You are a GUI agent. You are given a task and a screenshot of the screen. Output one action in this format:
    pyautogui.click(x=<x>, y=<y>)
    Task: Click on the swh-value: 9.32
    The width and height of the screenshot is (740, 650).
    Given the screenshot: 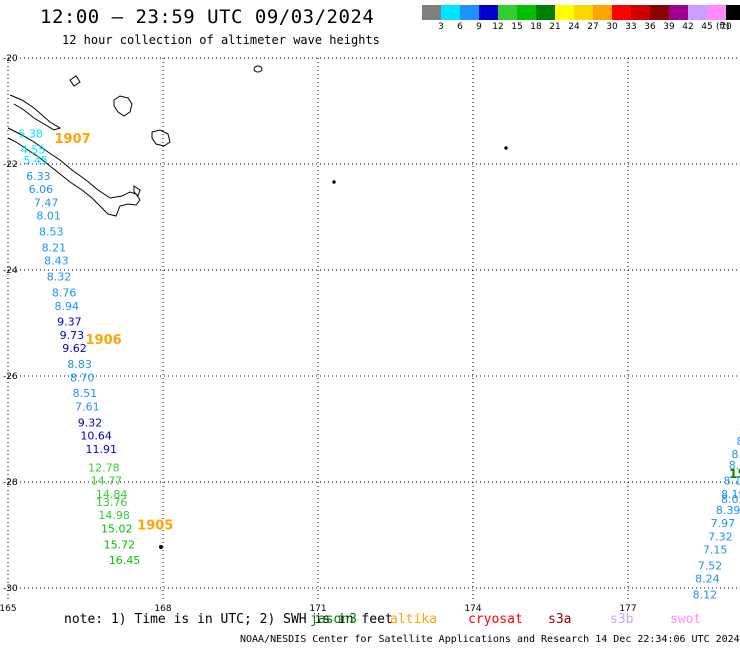 What is the action you would take?
    pyautogui.click(x=90, y=422)
    